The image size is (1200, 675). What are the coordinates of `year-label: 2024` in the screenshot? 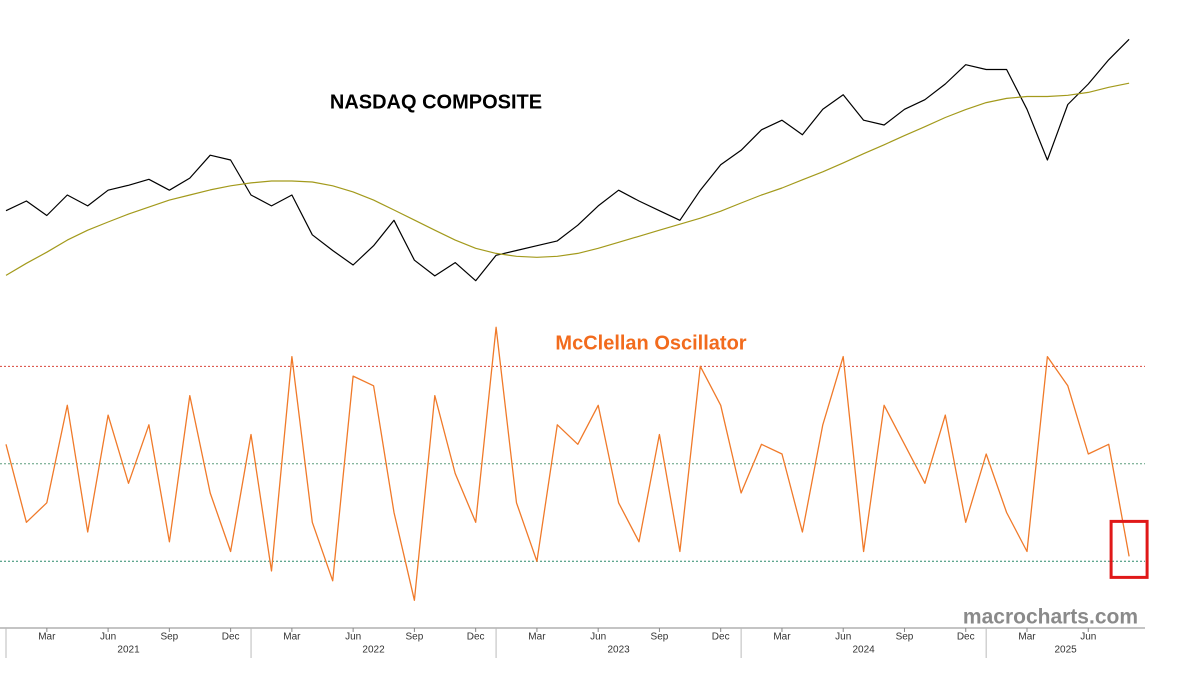 It's located at (864, 650).